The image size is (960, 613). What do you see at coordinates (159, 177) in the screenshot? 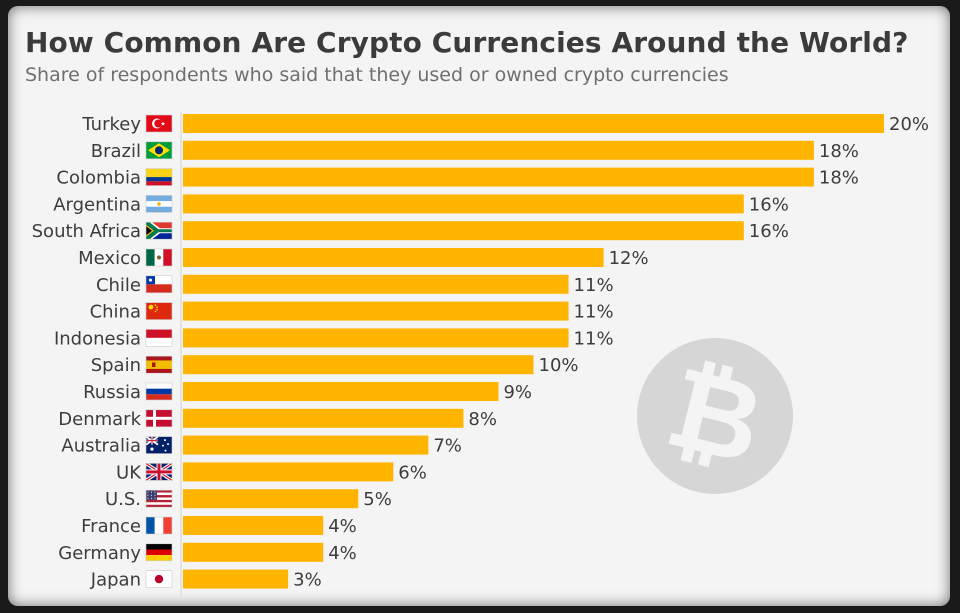
I see `flag-colombia-icon` at bounding box center [159, 177].